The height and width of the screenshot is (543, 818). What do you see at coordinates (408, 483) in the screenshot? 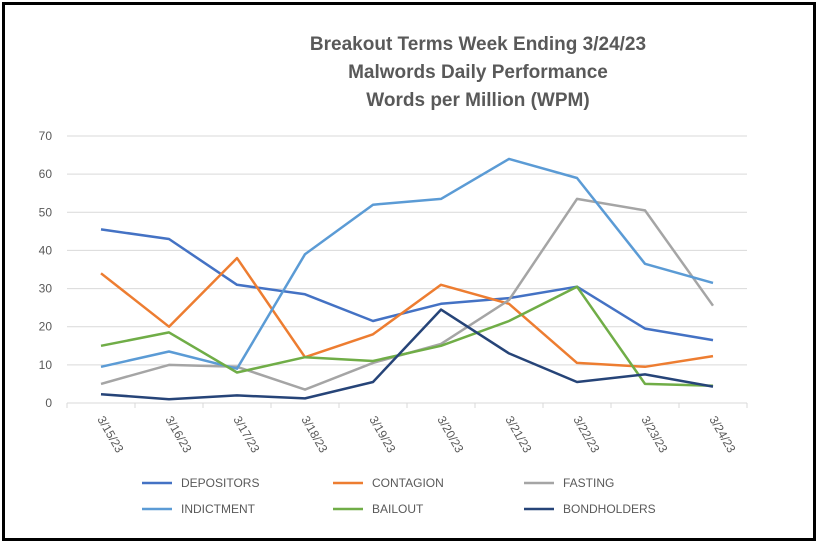
I see `legend-label: CONTAGION` at bounding box center [408, 483].